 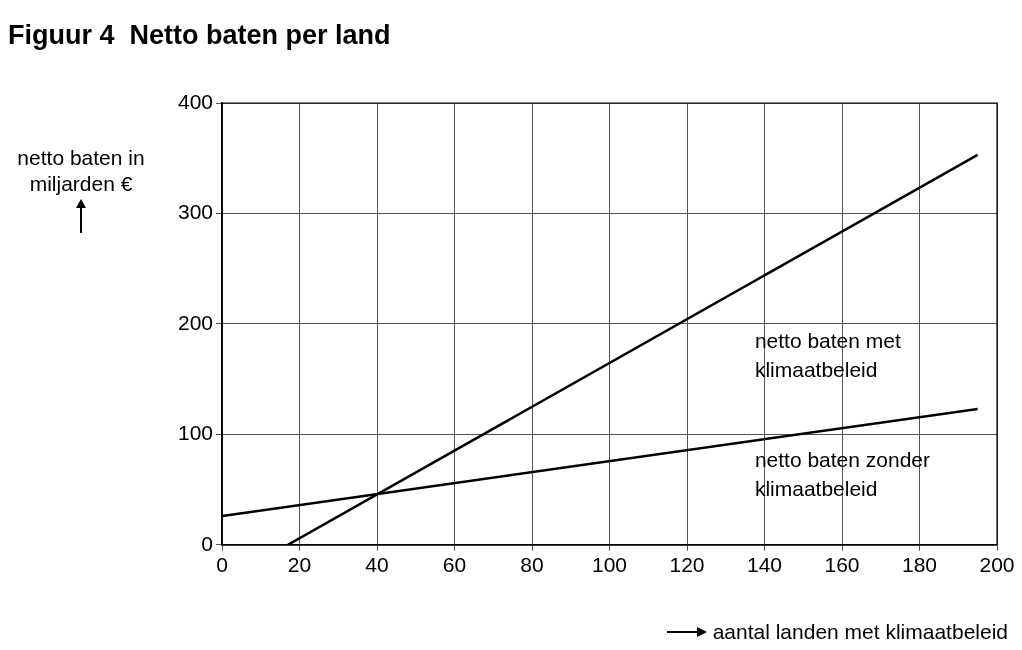 What do you see at coordinates (997, 565) in the screenshot?
I see `x-tick-label: 200` at bounding box center [997, 565].